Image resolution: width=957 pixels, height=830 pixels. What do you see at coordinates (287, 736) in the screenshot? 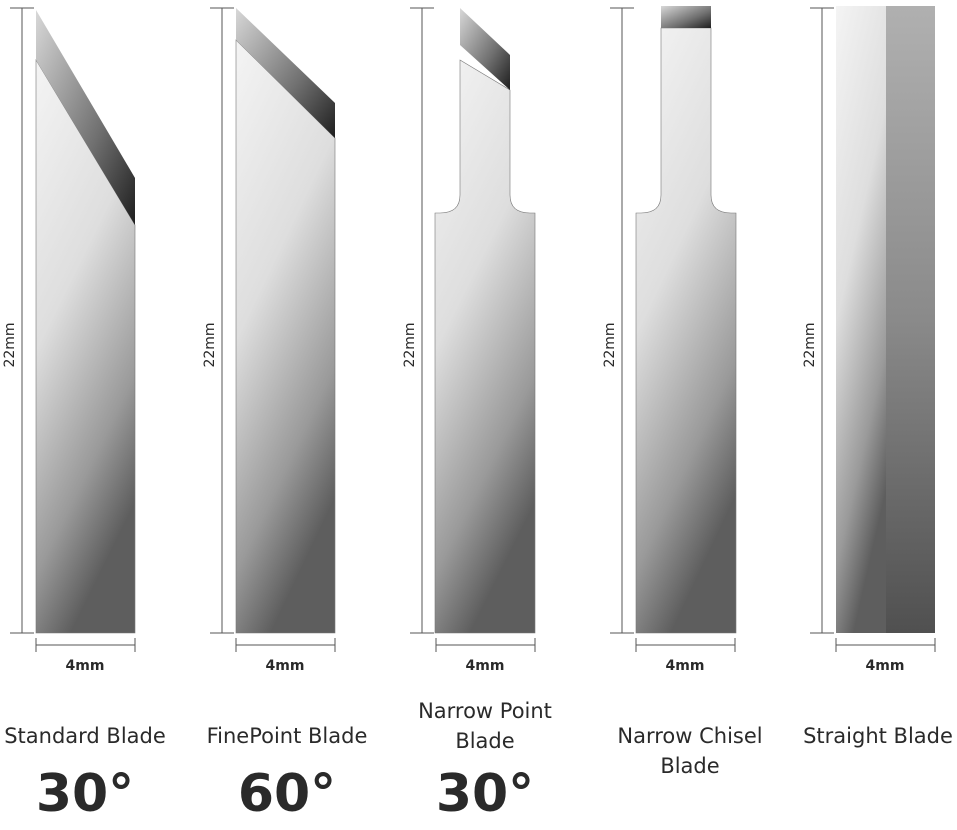
I see `blade-name: FinePoint Blade` at bounding box center [287, 736].